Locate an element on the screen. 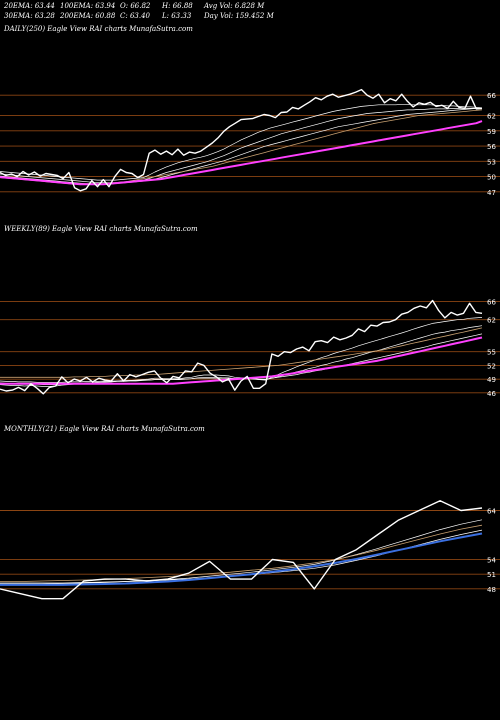 Image resolution: width=500 pixels, height=720 pixels. daily-price-line is located at coordinates (241, 140).